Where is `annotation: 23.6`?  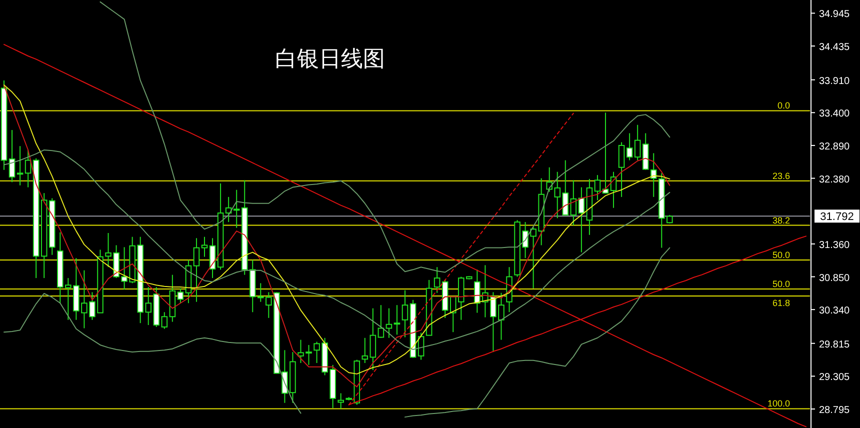 annotation: 23.6 is located at coordinates (781, 175).